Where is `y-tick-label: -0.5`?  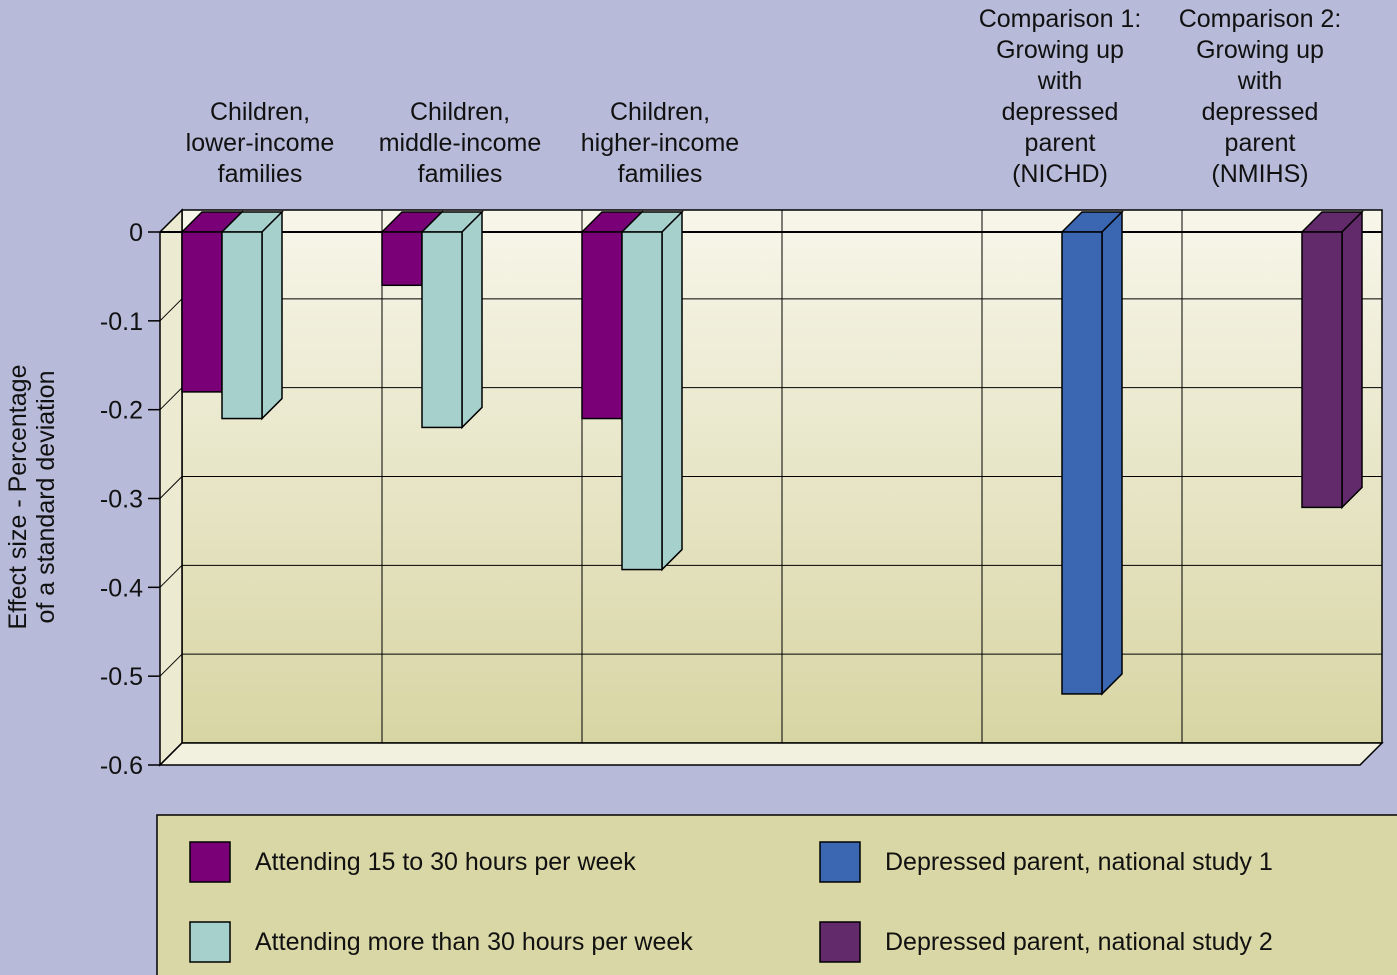 y-tick-label: -0.5 is located at coordinates (121, 677).